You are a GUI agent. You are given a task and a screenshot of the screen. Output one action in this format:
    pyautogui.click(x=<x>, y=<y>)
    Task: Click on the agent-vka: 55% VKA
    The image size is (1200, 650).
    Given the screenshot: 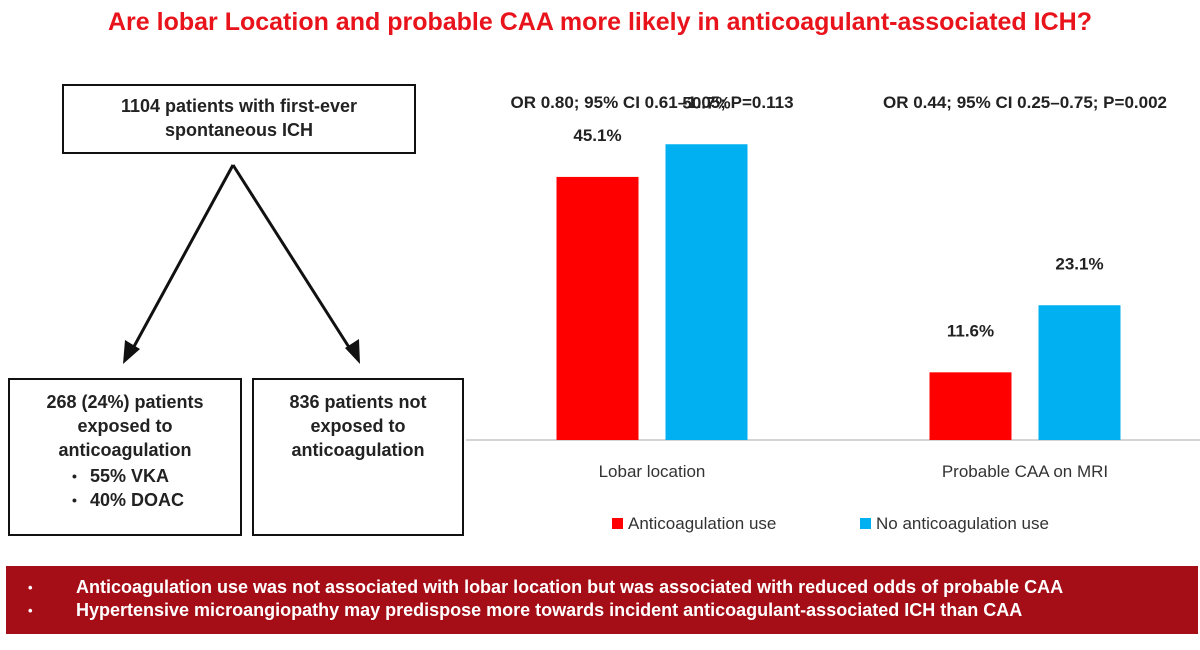 What is the action you would take?
    pyautogui.click(x=125, y=476)
    